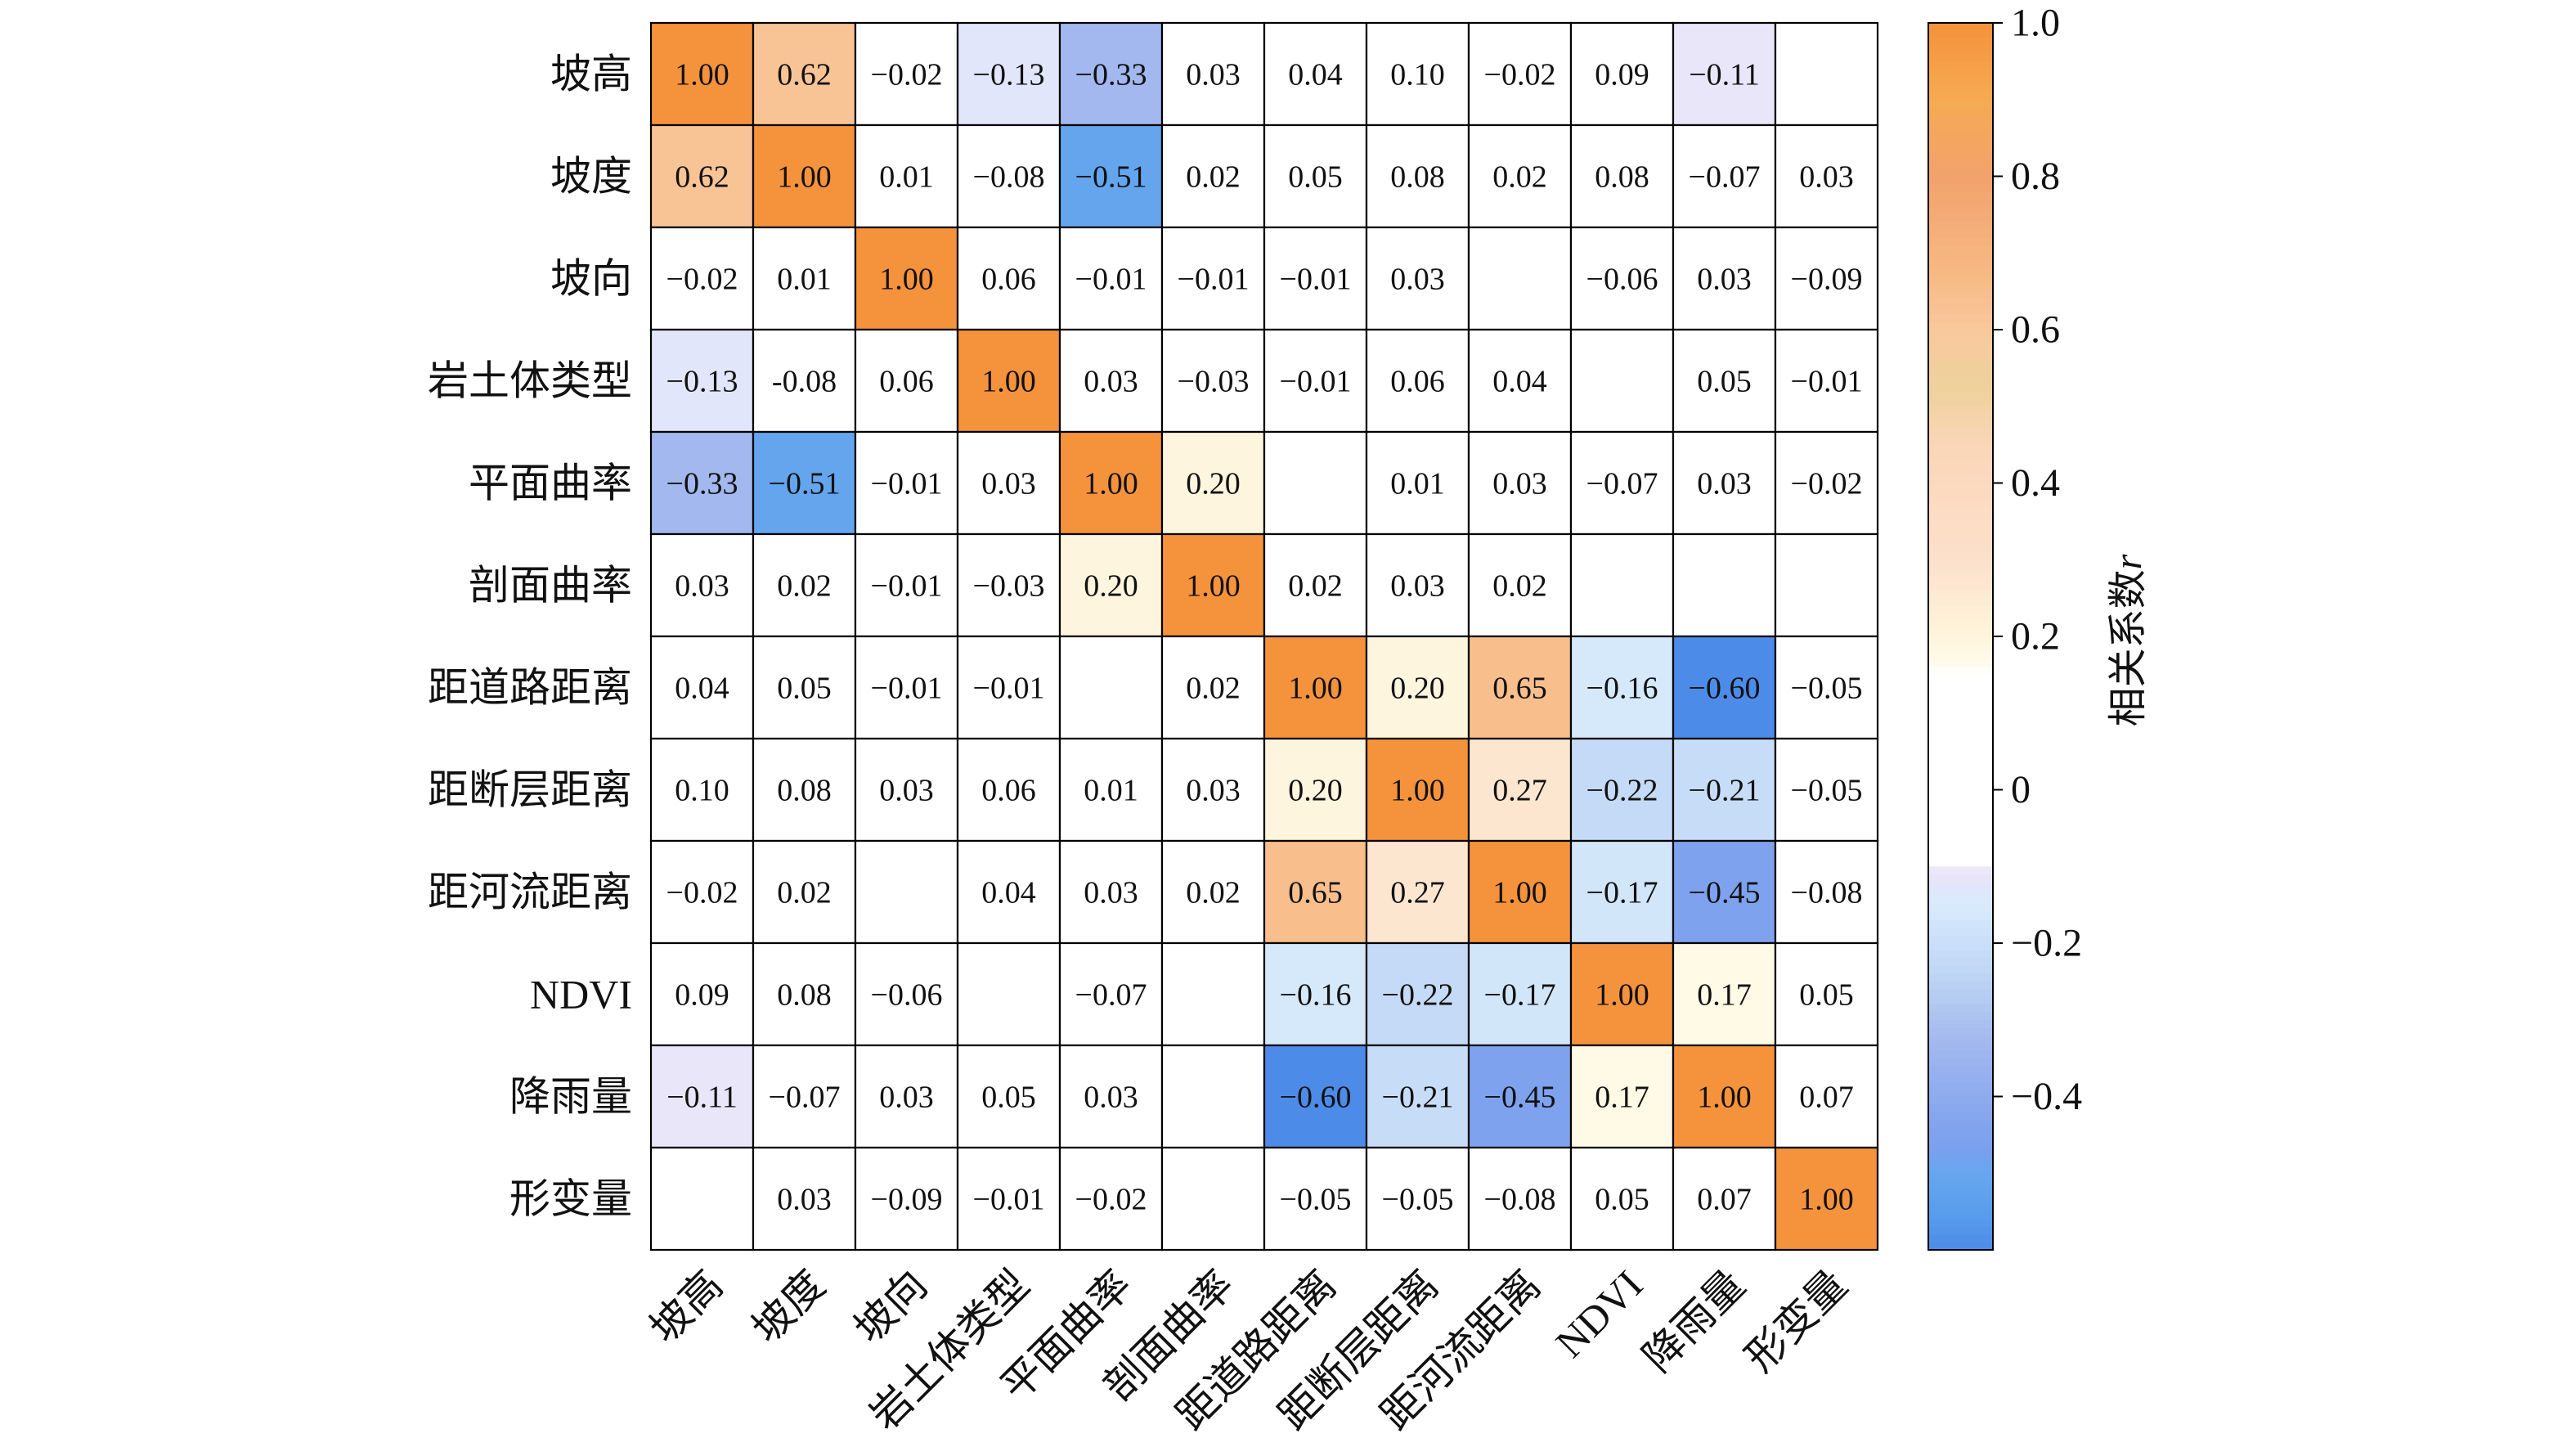 The width and height of the screenshot is (2576, 1447). I want to click on cell-value-label: 0.05, so click(804, 689).